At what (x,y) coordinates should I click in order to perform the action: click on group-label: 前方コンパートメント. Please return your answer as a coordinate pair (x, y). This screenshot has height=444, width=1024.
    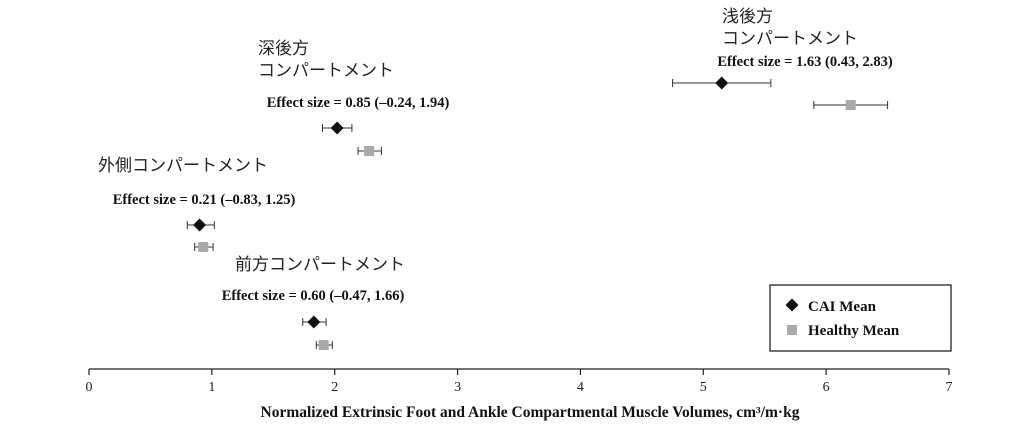
    Looking at the image, I should click on (320, 265).